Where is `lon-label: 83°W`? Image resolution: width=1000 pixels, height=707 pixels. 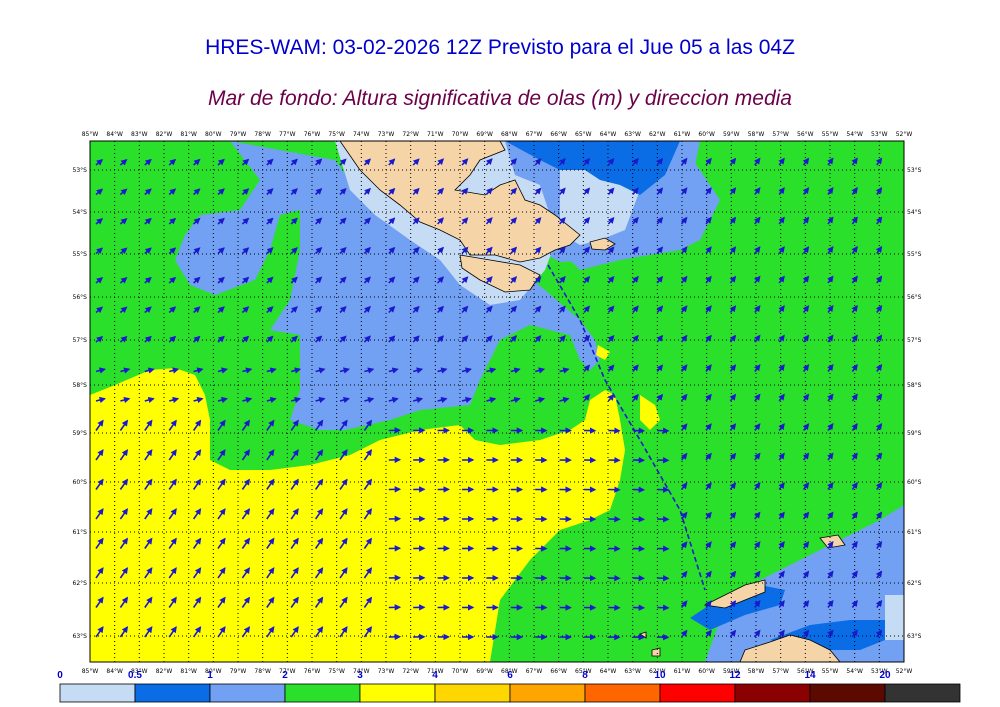 lon-label: 83°W is located at coordinates (139, 671).